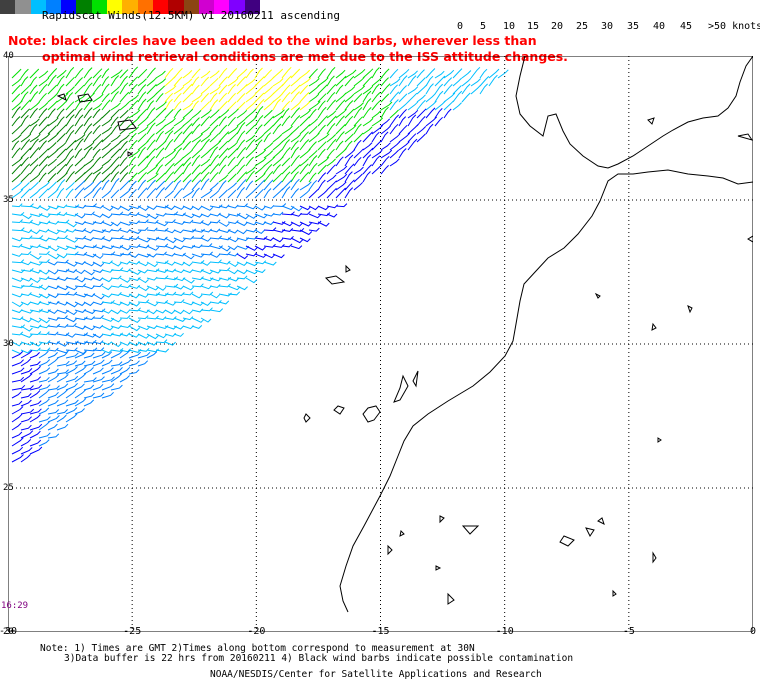 This screenshot has height=688, width=760. What do you see at coordinates (633, 26) in the screenshot?
I see `legend-label: 35` at bounding box center [633, 26].